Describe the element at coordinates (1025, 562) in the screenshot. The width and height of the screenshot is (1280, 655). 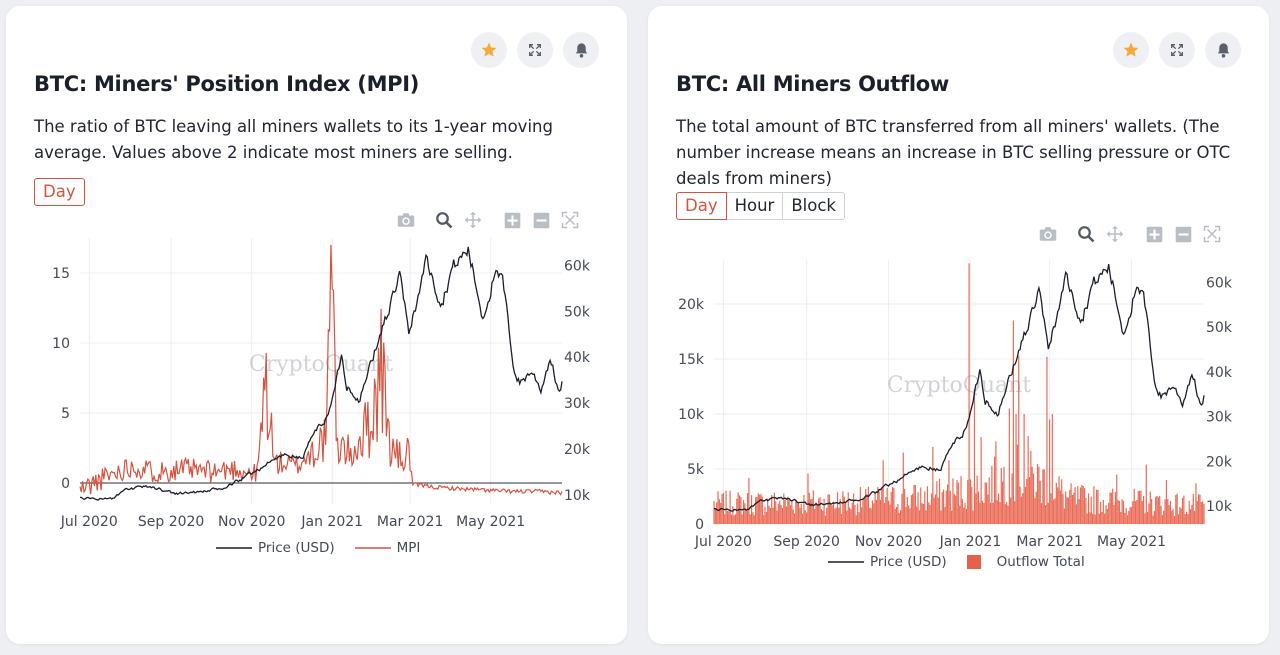
I see `legend-item-outflow: Outflow Total` at that location.